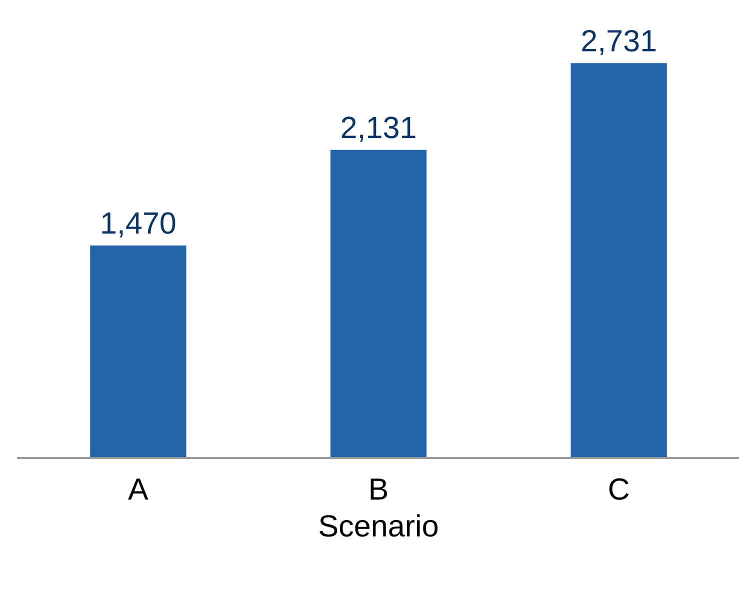 The height and width of the screenshot is (596, 739). What do you see at coordinates (379, 489) in the screenshot?
I see `x-tick-label: B` at bounding box center [379, 489].